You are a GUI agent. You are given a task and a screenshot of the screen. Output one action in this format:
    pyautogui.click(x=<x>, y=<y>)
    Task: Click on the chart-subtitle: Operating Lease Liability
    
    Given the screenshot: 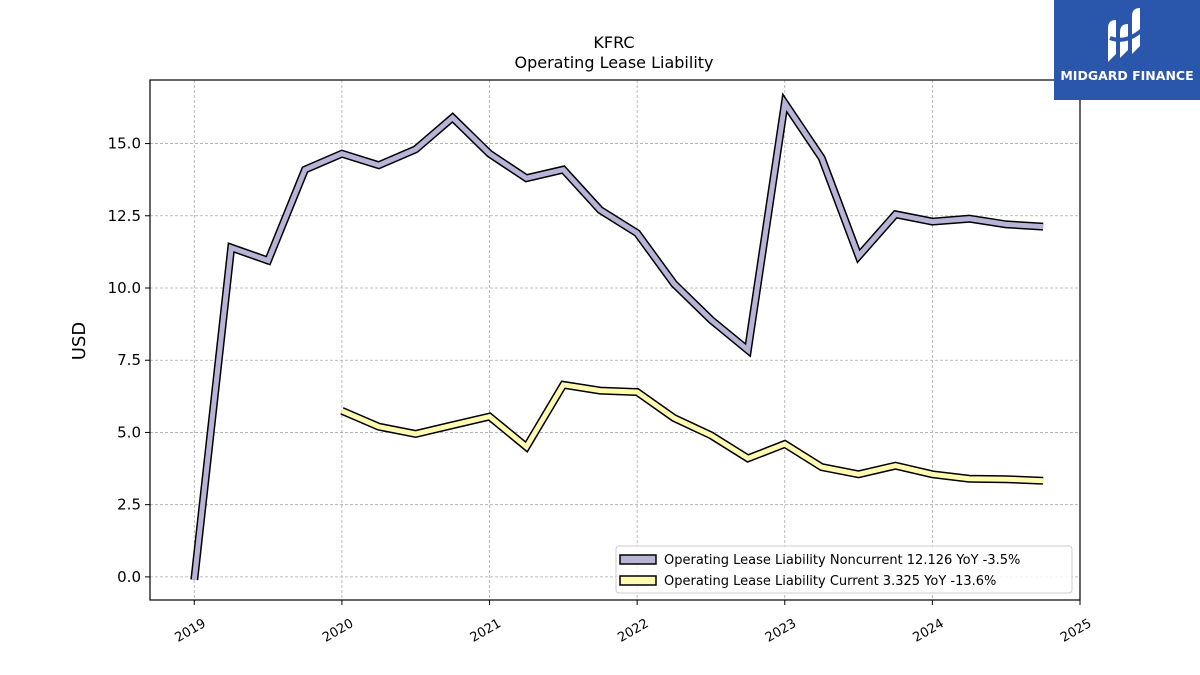 What is the action you would take?
    pyautogui.click(x=613, y=62)
    